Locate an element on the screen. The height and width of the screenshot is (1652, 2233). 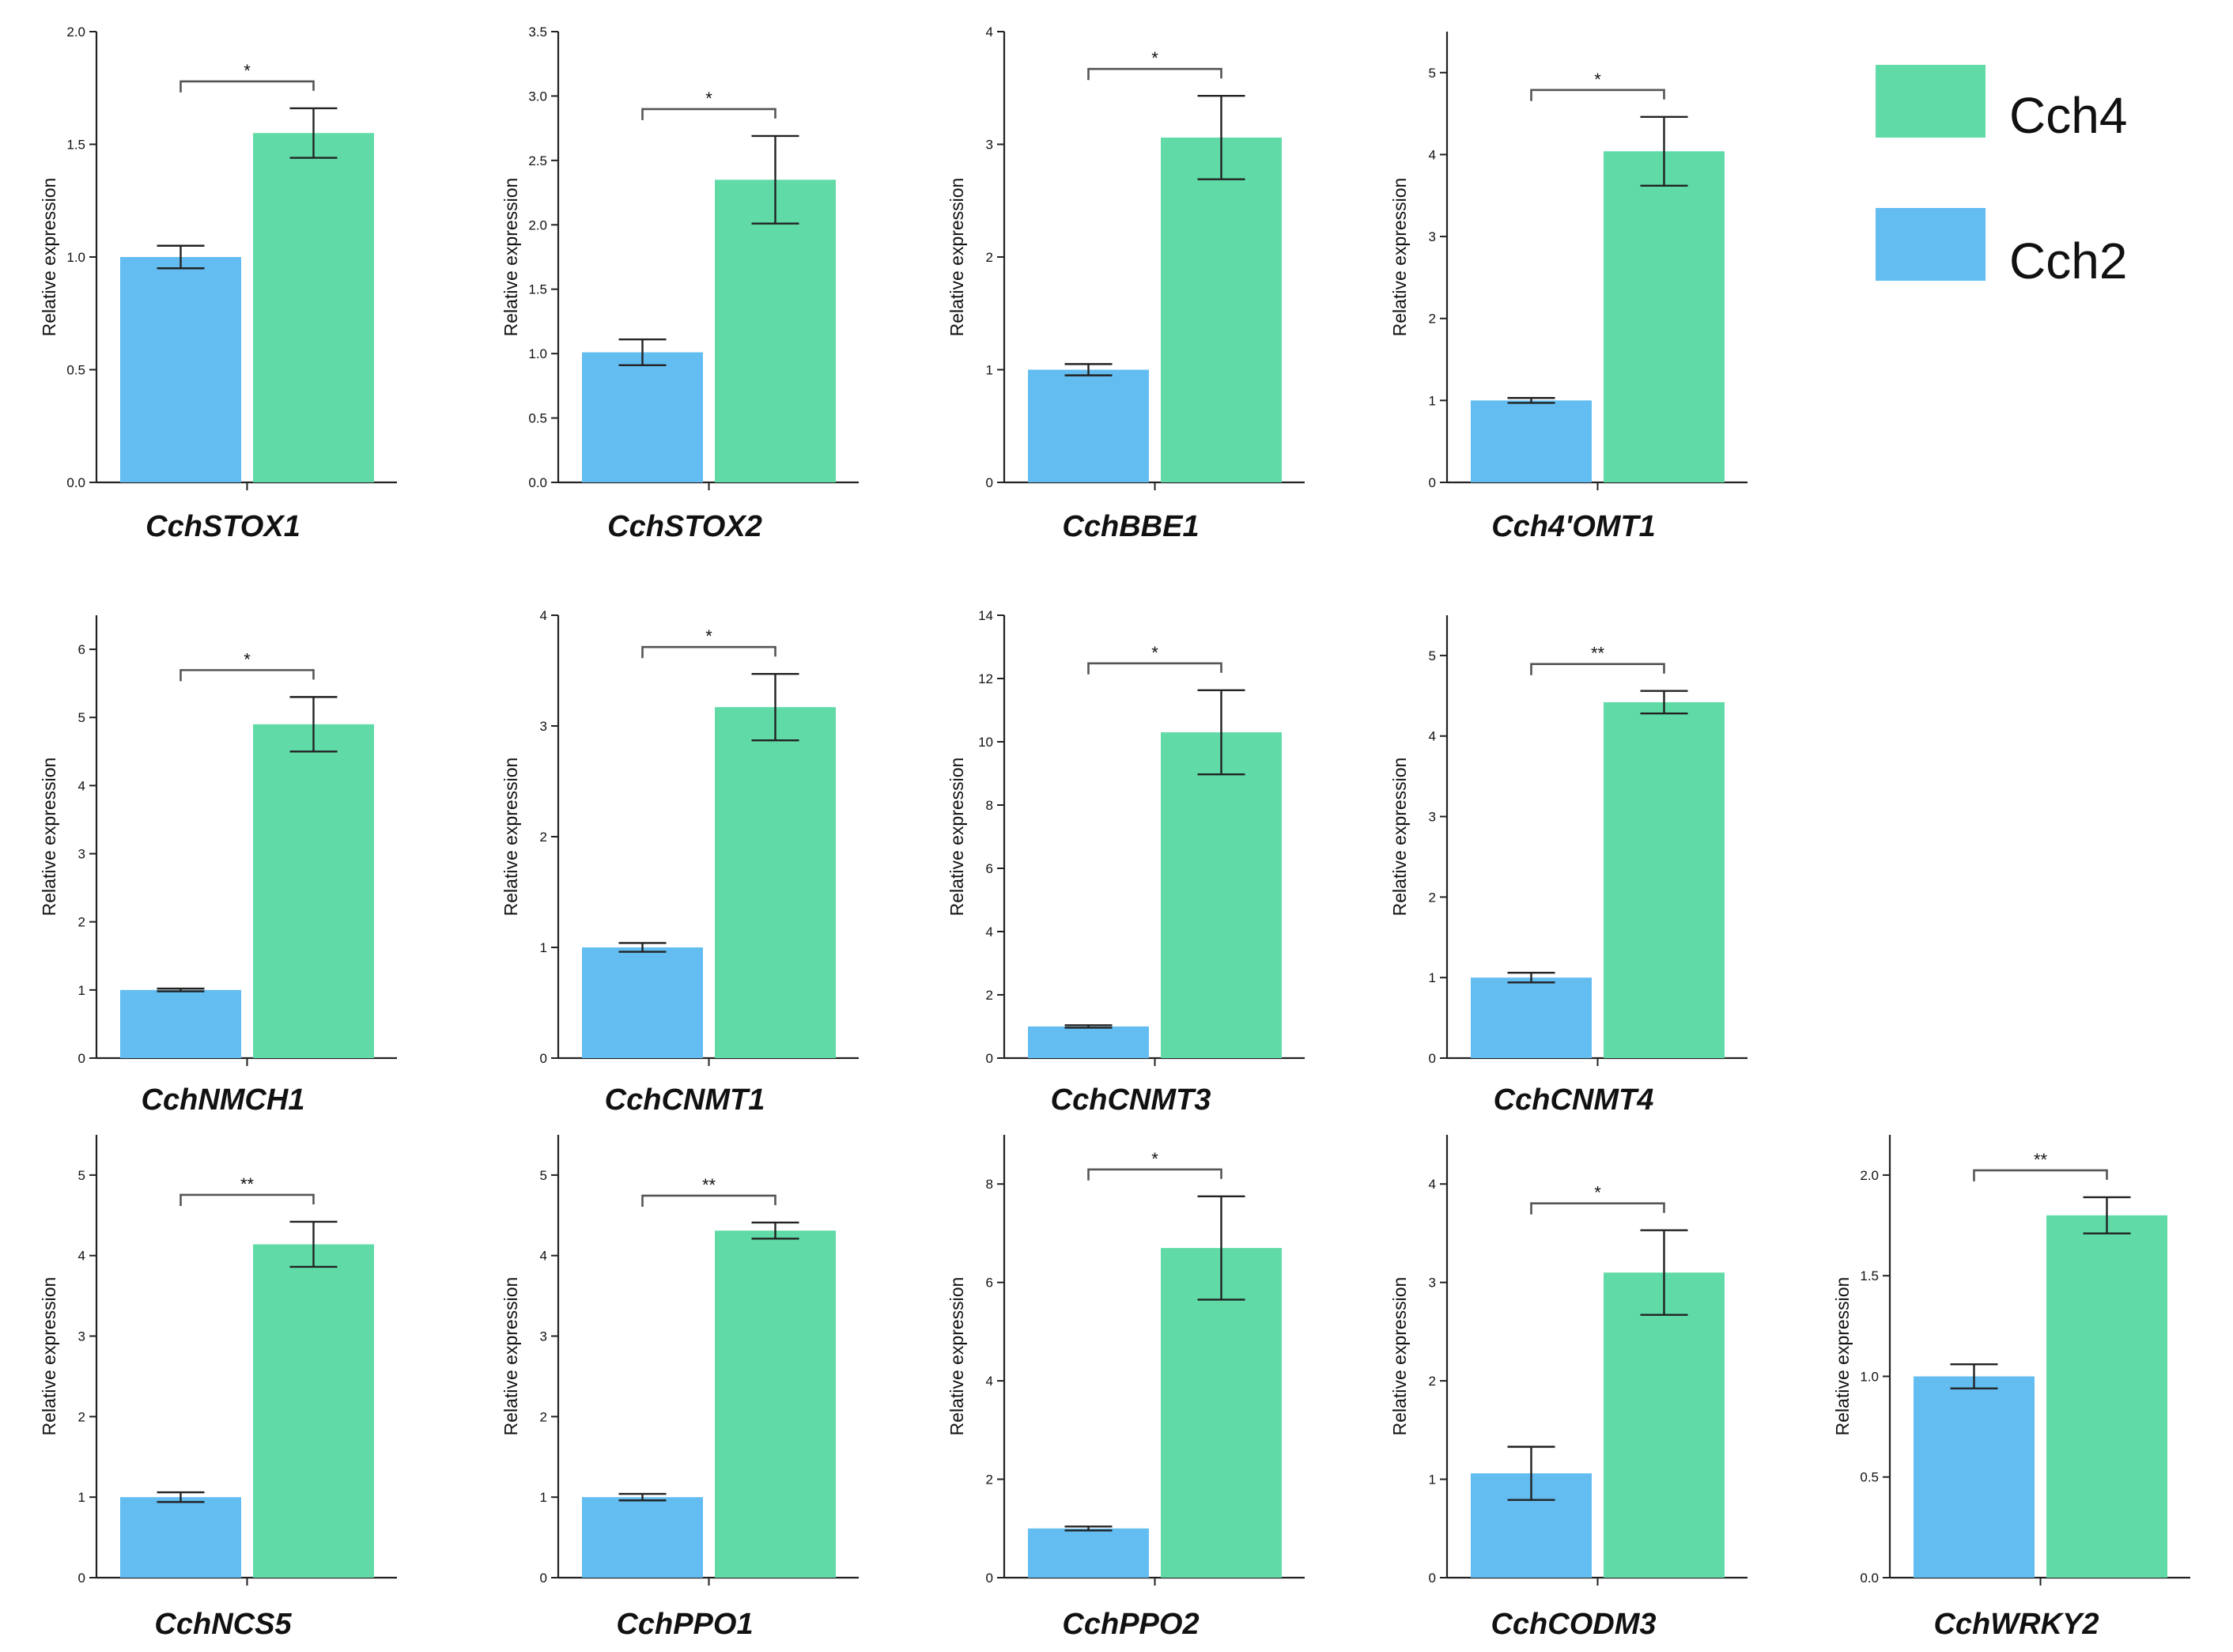
legend-label-cch4: Cch4 is located at coordinates (2068, 115).